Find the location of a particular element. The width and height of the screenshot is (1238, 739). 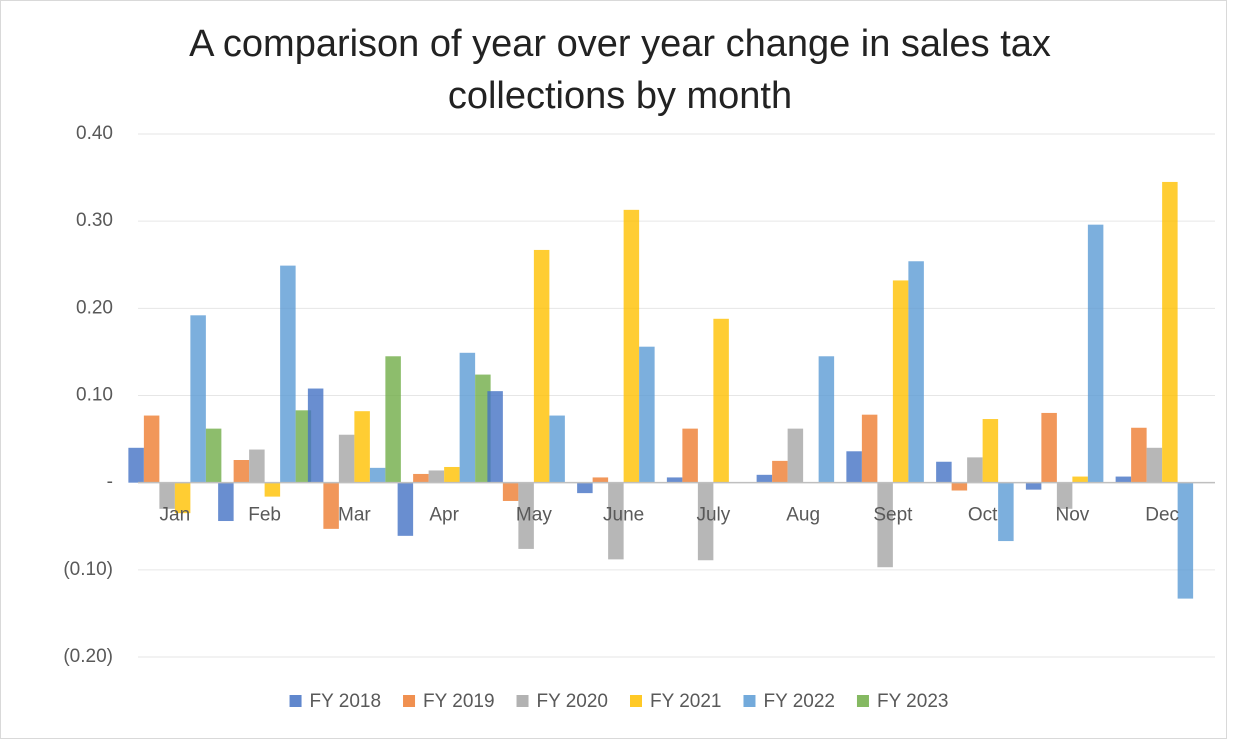

x-tick-label: Apr is located at coordinates (444, 515).